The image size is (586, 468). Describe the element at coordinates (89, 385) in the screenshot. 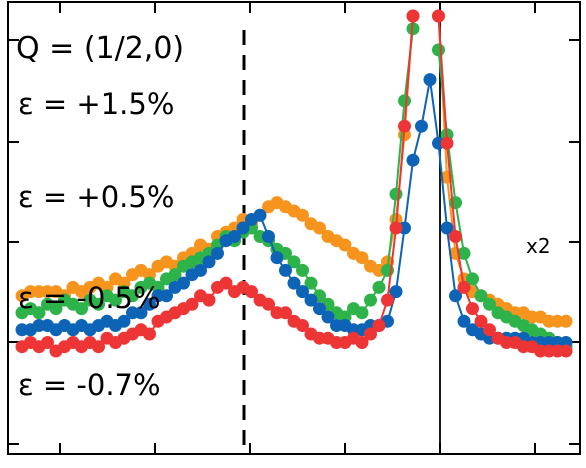

I see `series-label-4: ε = -0.7%` at that location.